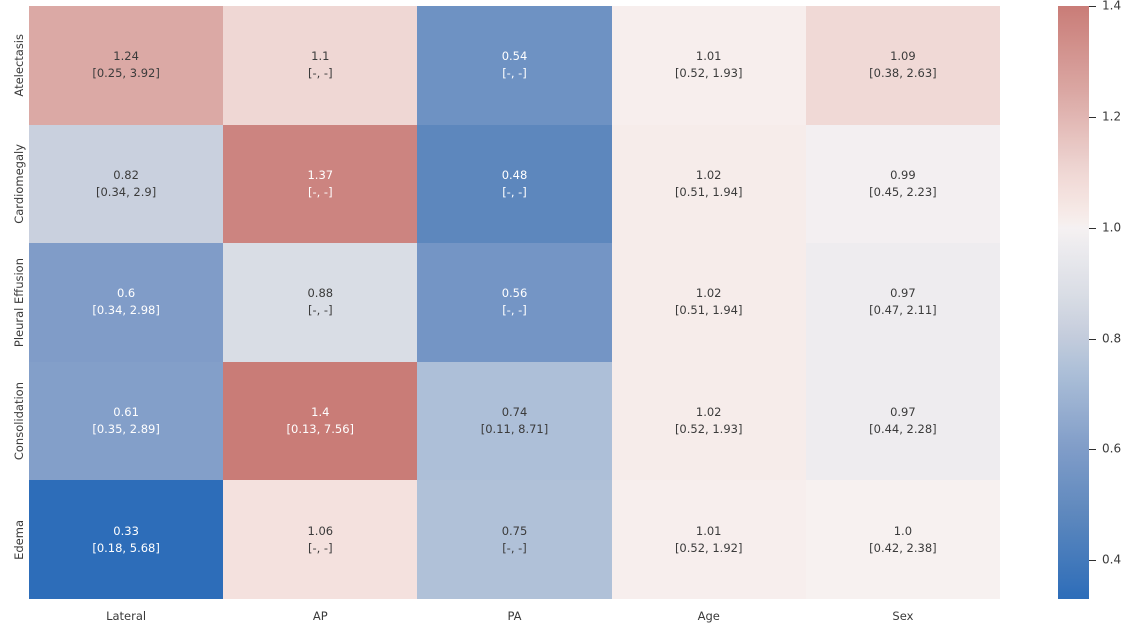 The height and width of the screenshot is (631, 1135). Describe the element at coordinates (708, 547) in the screenshot. I see `cell-confidence-interval: [0.52, 1.92]` at that location.